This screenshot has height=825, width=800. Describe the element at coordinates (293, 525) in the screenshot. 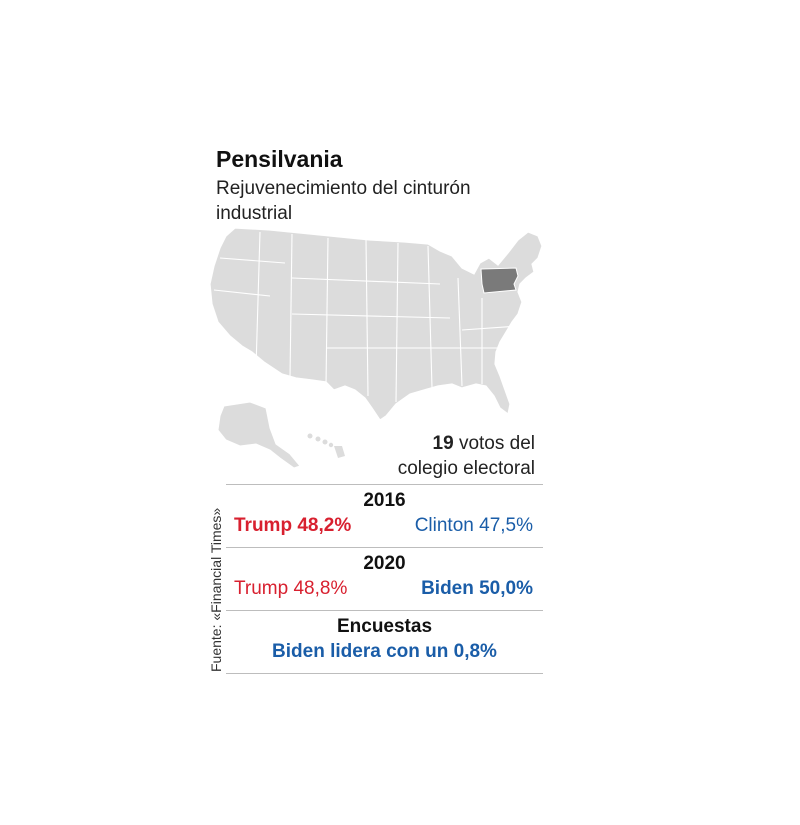

I see `result-trump-2016: Trump 48,2%` at that location.